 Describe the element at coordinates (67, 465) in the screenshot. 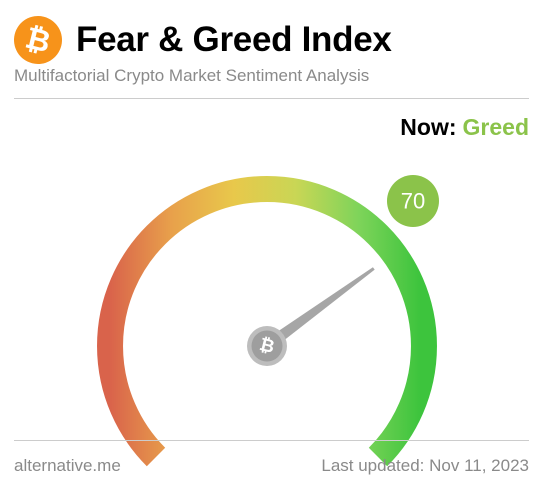

I see `source-label: alternative.me` at that location.